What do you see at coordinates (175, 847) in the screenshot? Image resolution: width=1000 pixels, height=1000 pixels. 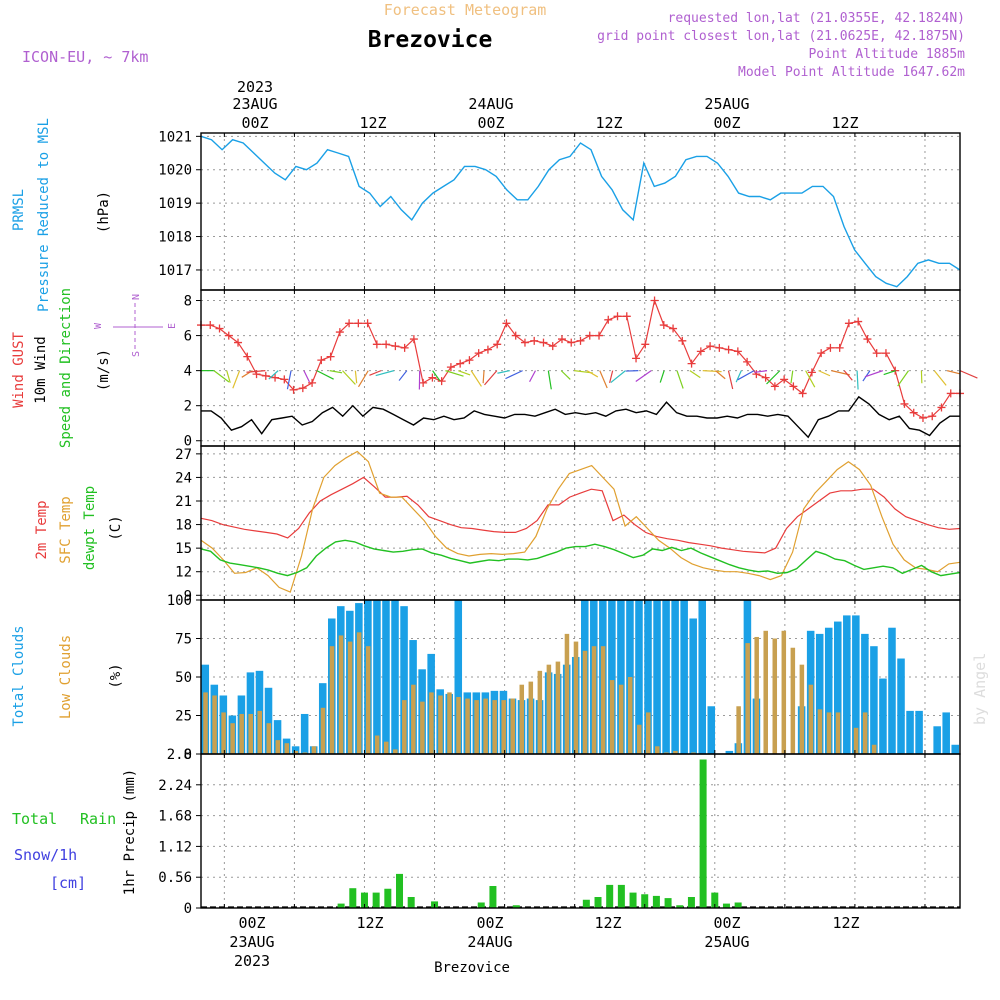 I see `y-tick-label: 1.12` at bounding box center [175, 847].